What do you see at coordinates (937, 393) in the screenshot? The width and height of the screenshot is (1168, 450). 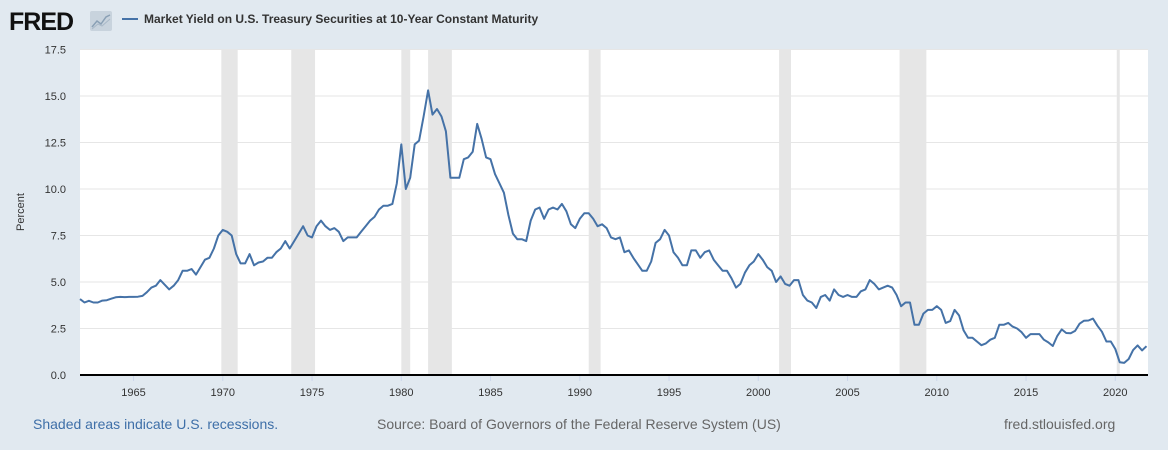 I see `x-tick-label: 2010` at bounding box center [937, 393].